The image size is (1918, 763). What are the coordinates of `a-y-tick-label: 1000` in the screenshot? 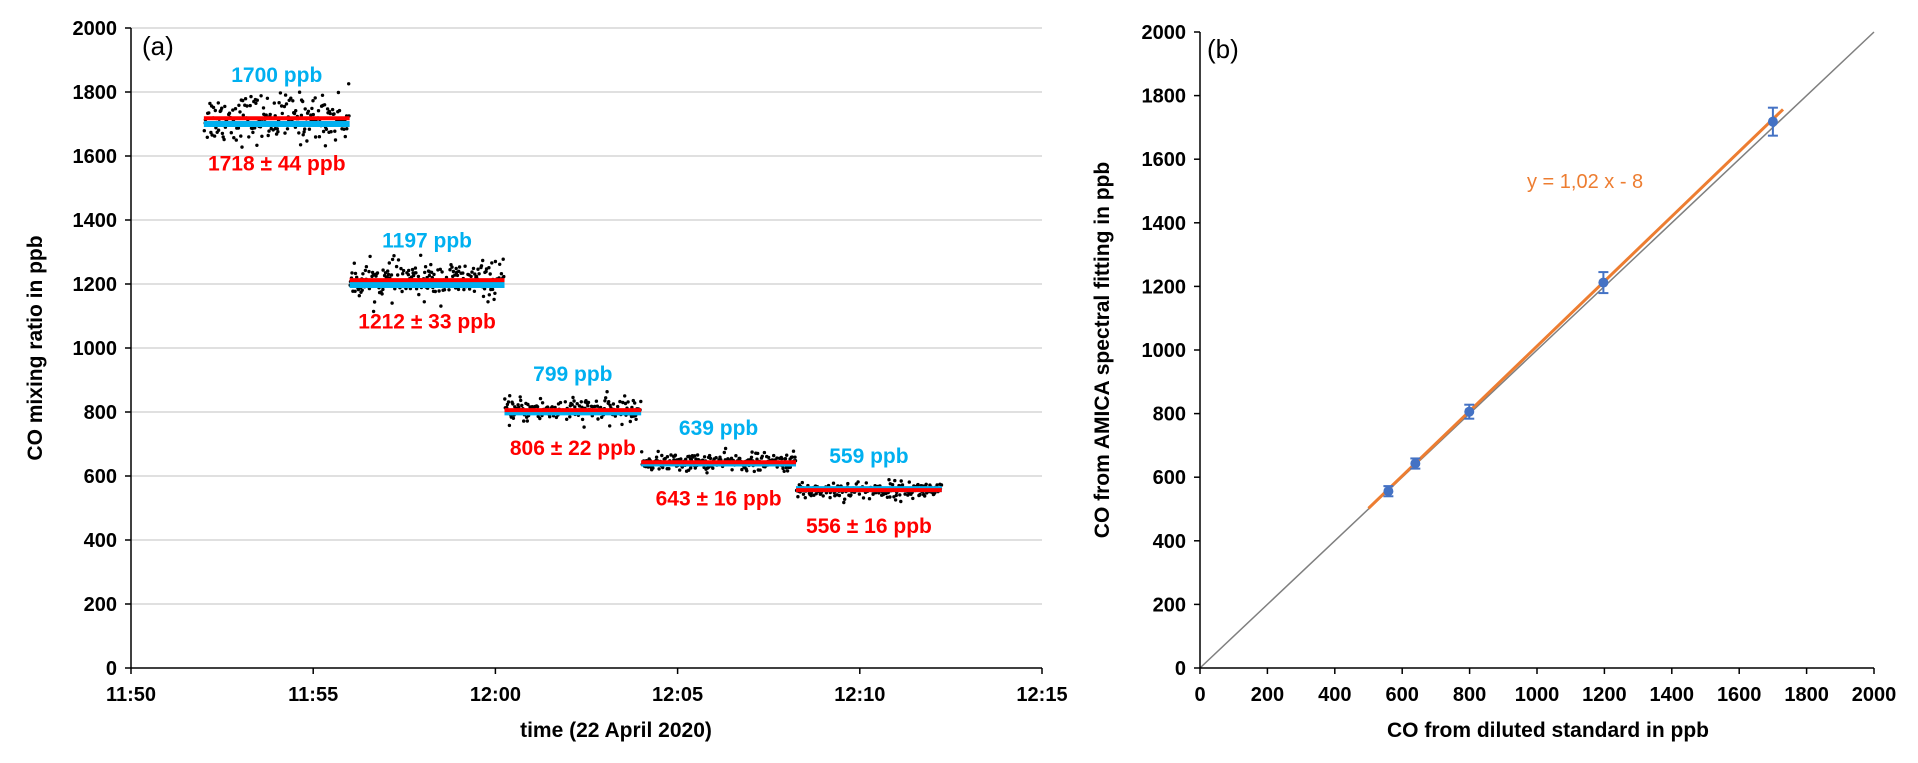 It's located at (95, 349).